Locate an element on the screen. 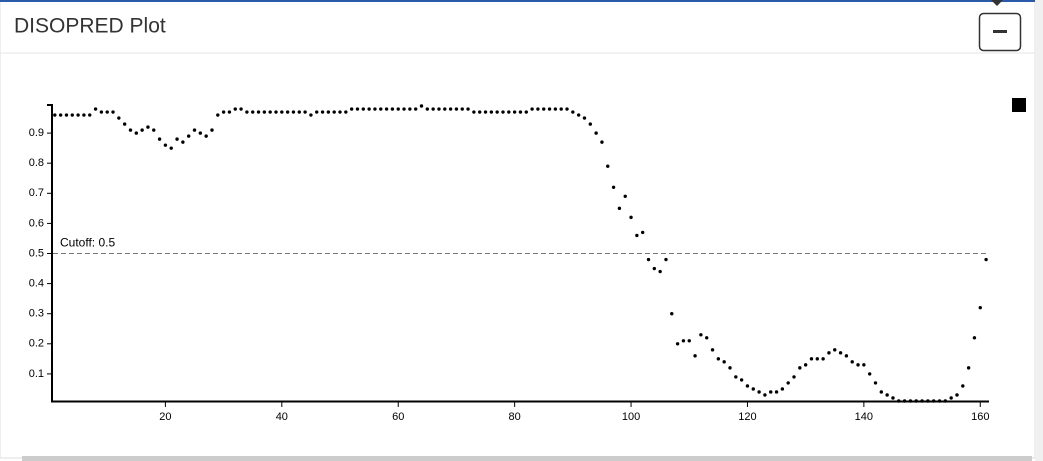 The height and width of the screenshot is (461, 1043). y-tick-label: 0.2 is located at coordinates (36, 344).